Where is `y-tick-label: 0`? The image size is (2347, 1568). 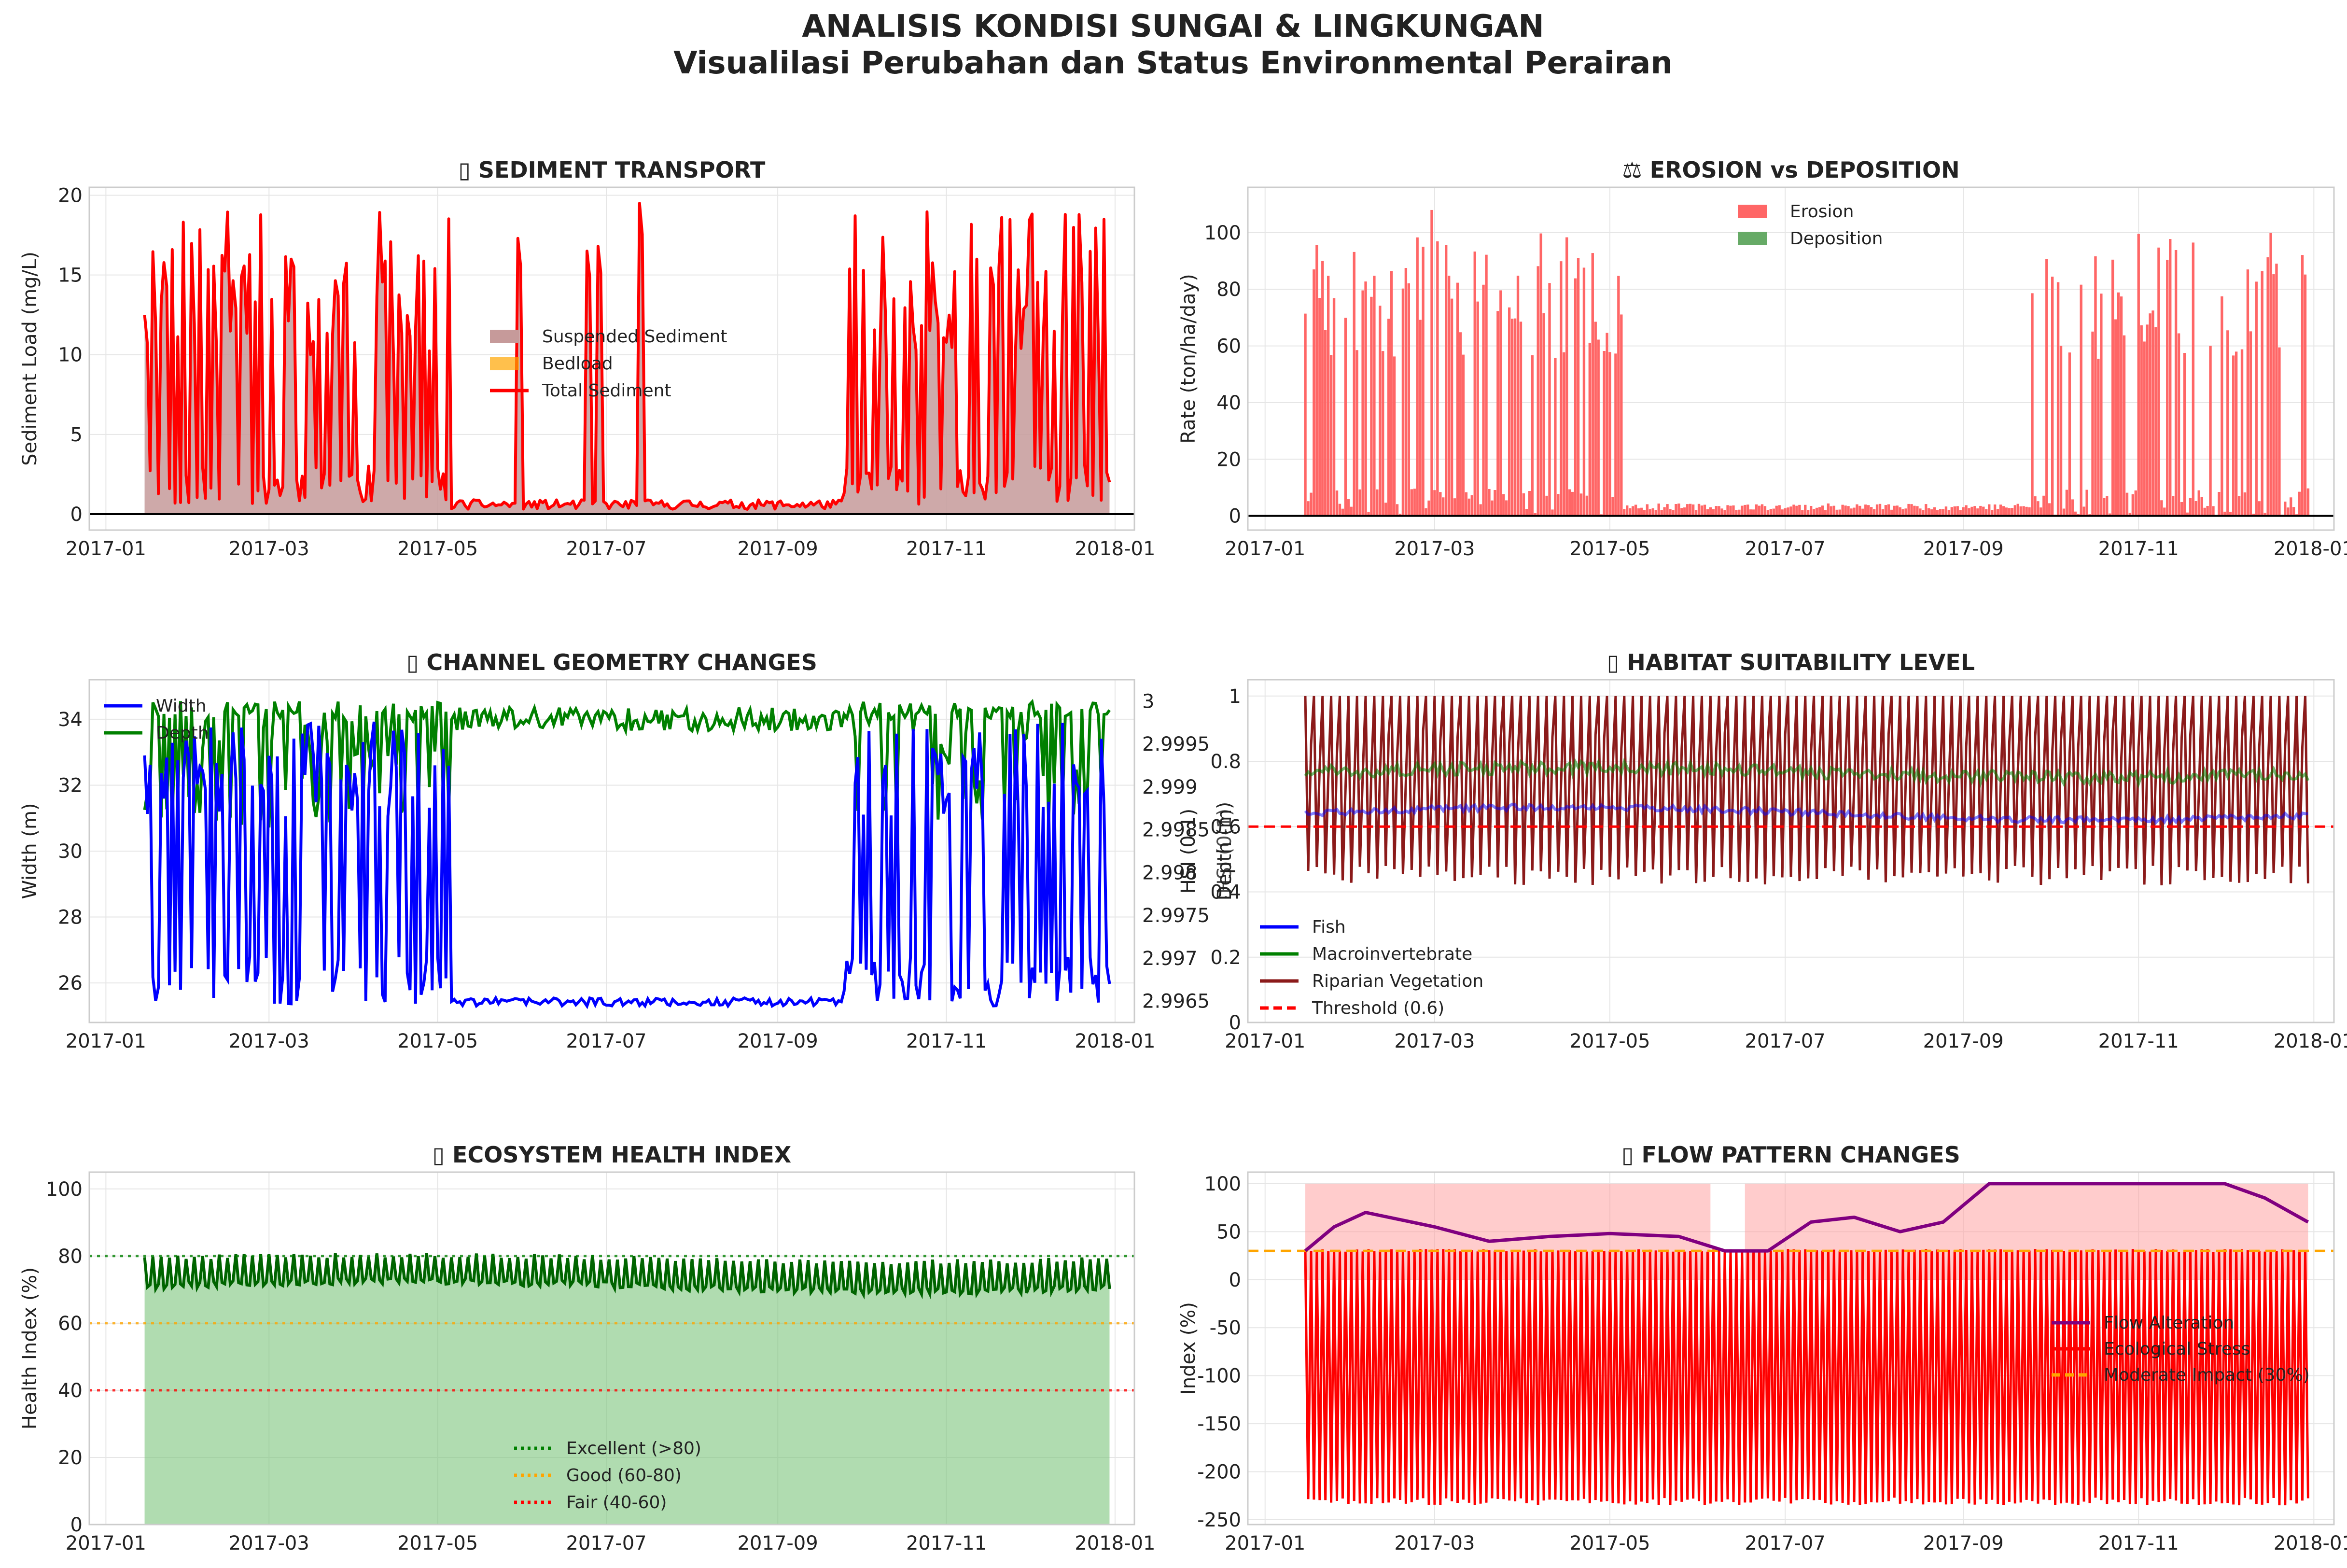 y-tick-label: 0 is located at coordinates (1235, 1023).